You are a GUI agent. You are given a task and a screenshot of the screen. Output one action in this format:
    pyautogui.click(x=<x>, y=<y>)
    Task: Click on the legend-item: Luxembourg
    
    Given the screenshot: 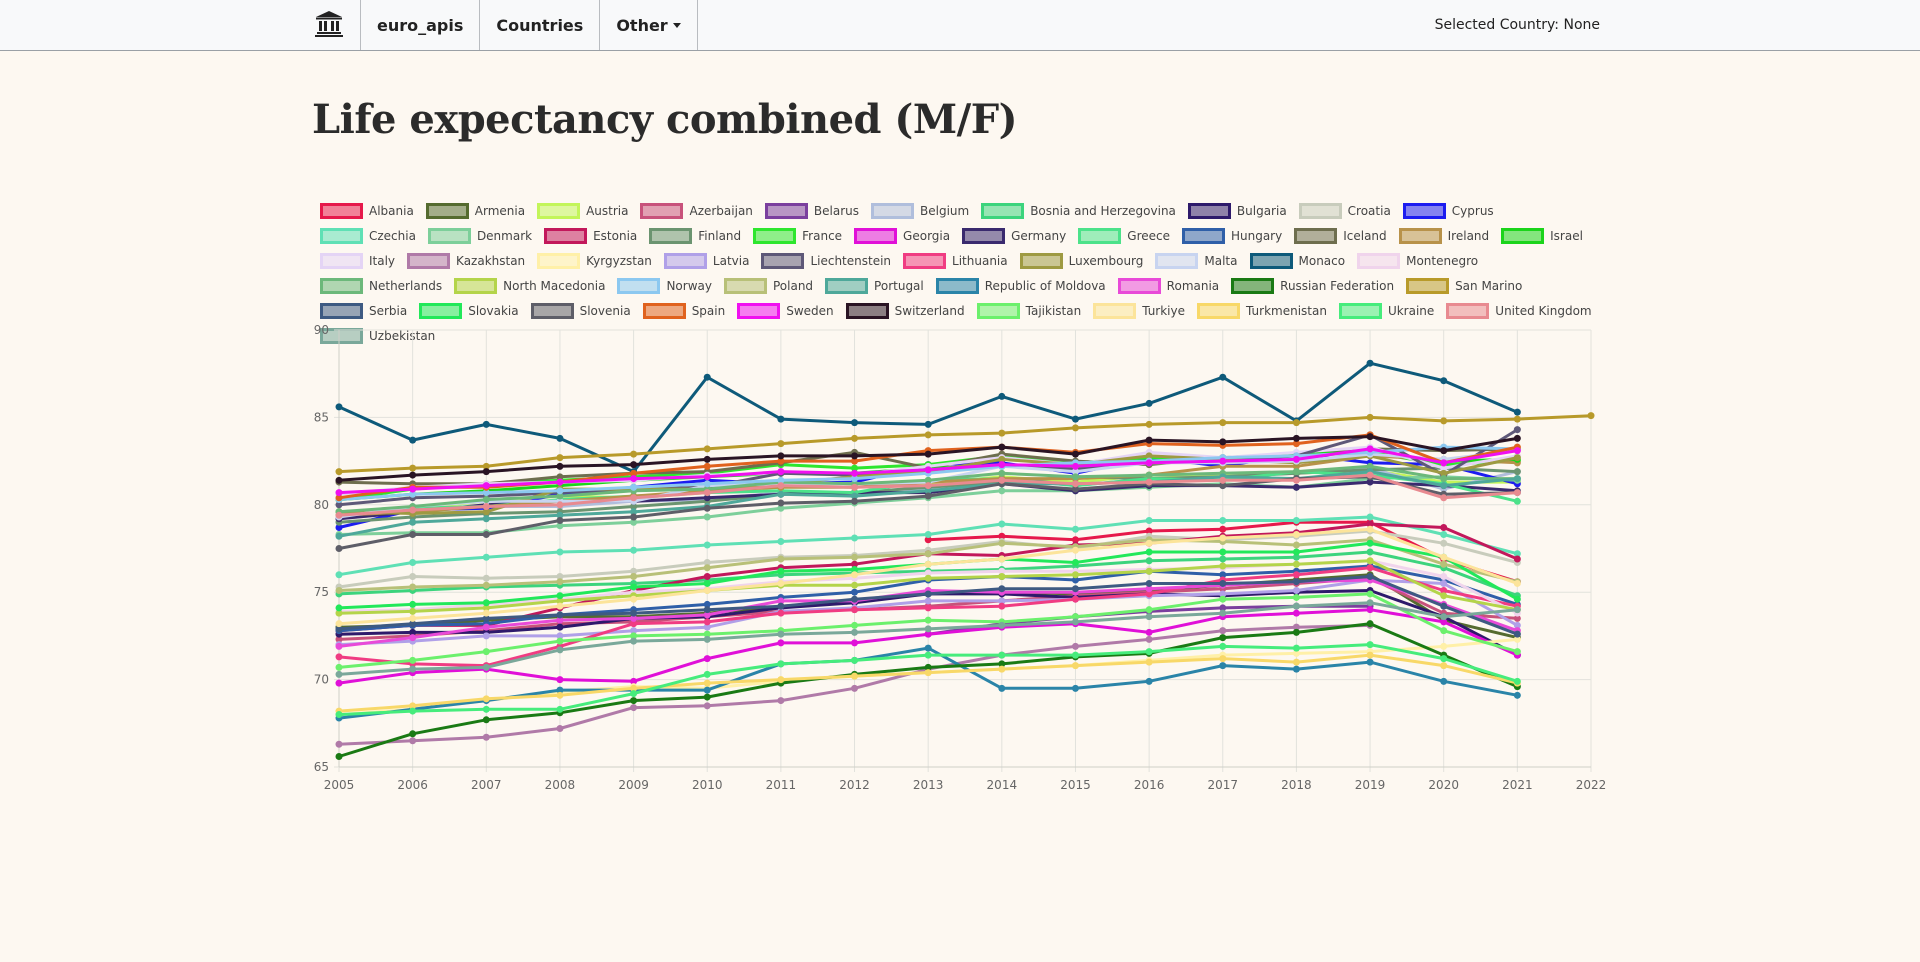 What is the action you would take?
    pyautogui.click(x=1081, y=261)
    